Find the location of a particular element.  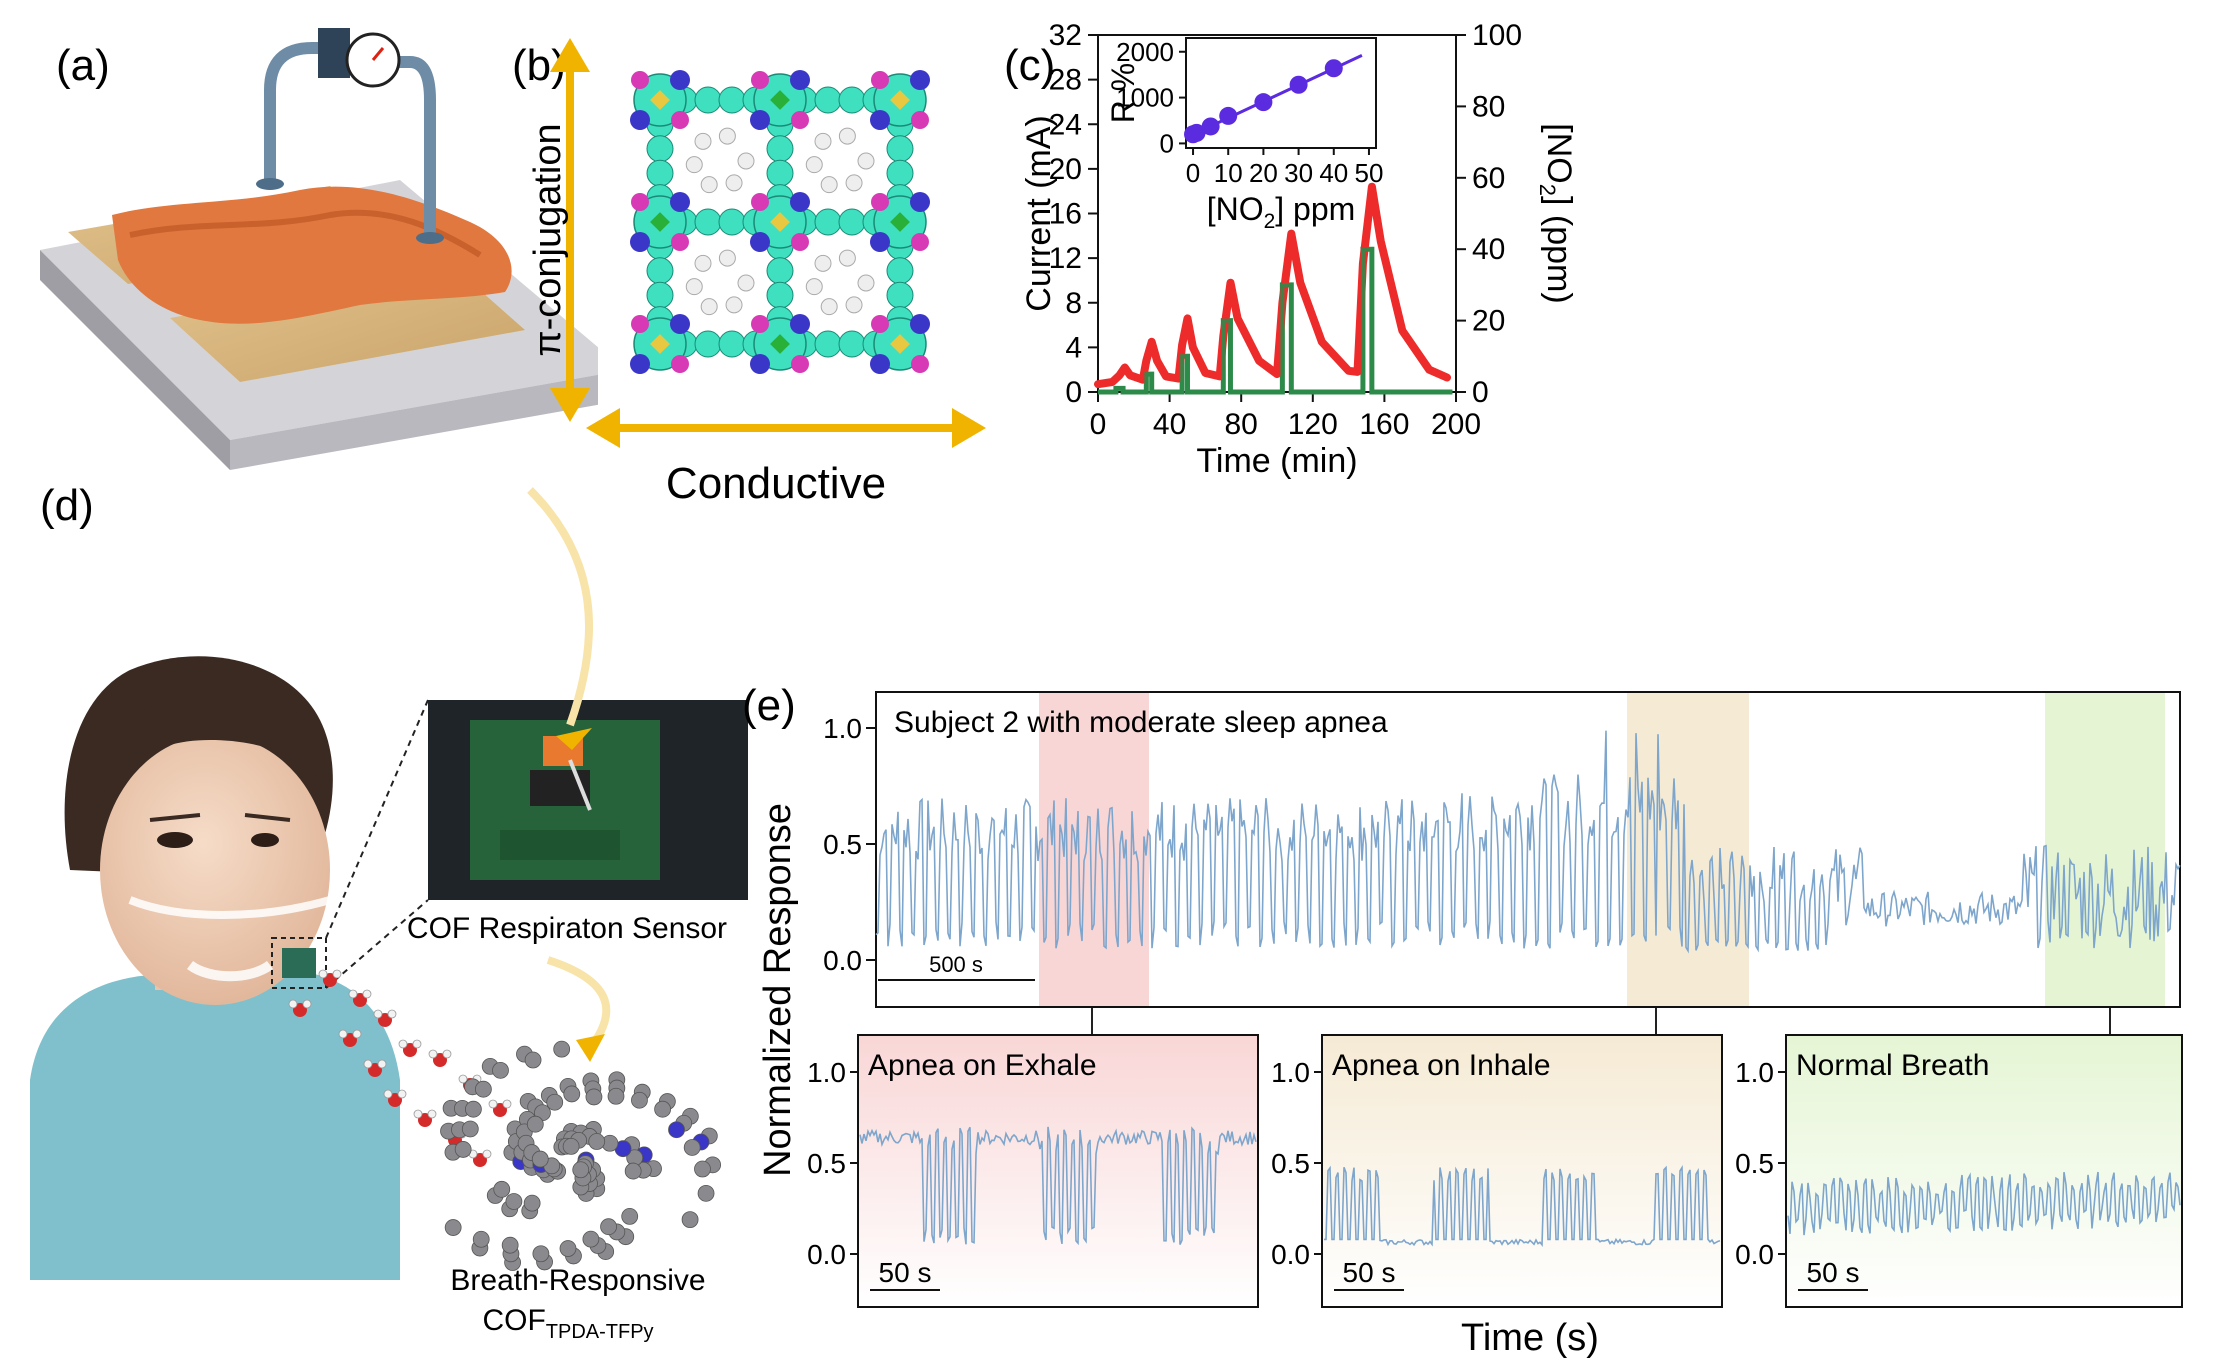

panel-a-label: (a) is located at coordinates (83, 65).